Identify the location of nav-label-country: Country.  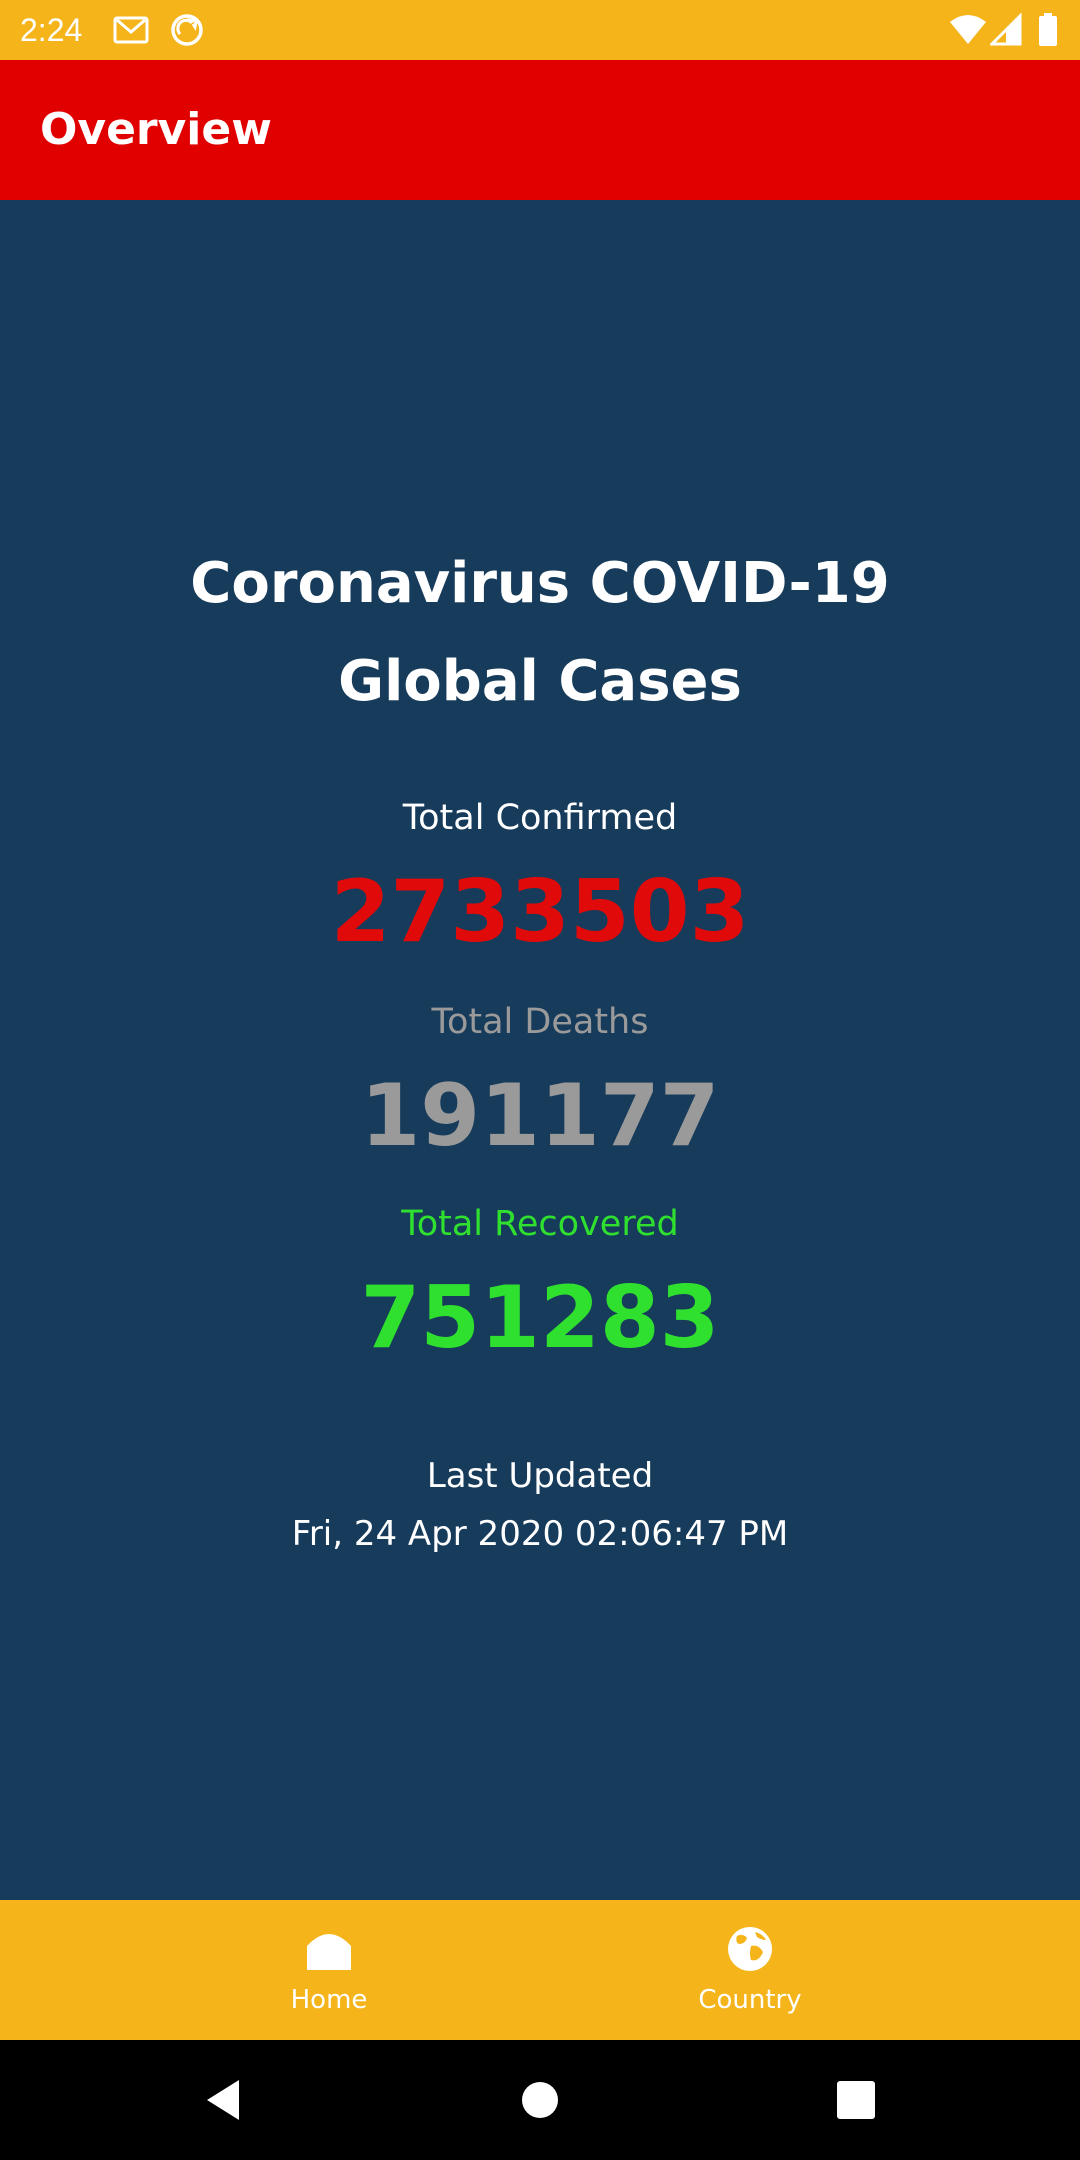
(750, 2000).